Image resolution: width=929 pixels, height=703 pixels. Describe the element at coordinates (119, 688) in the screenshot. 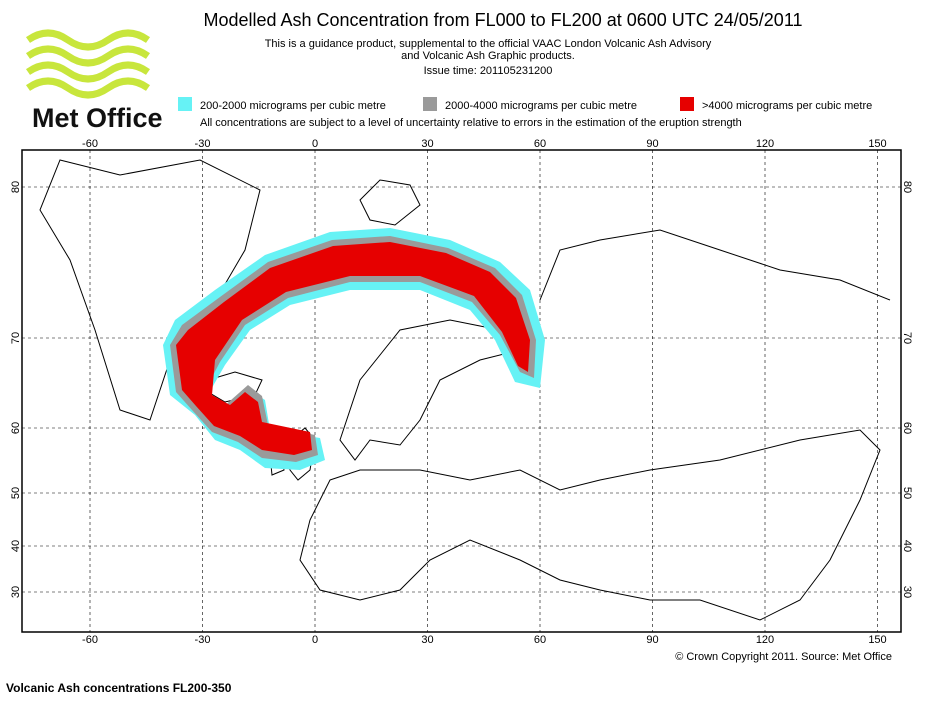

I see `caption: Volcanic Ash concentrations FL200-350` at that location.